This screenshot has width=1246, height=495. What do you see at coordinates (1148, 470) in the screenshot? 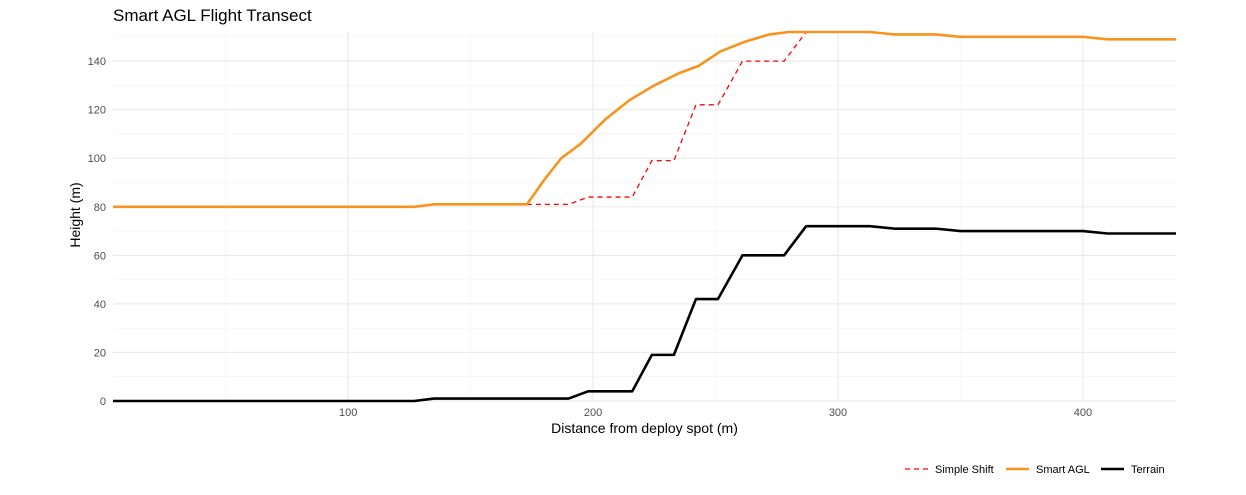
I see `legend-label-terrain: Terrain` at bounding box center [1148, 470].